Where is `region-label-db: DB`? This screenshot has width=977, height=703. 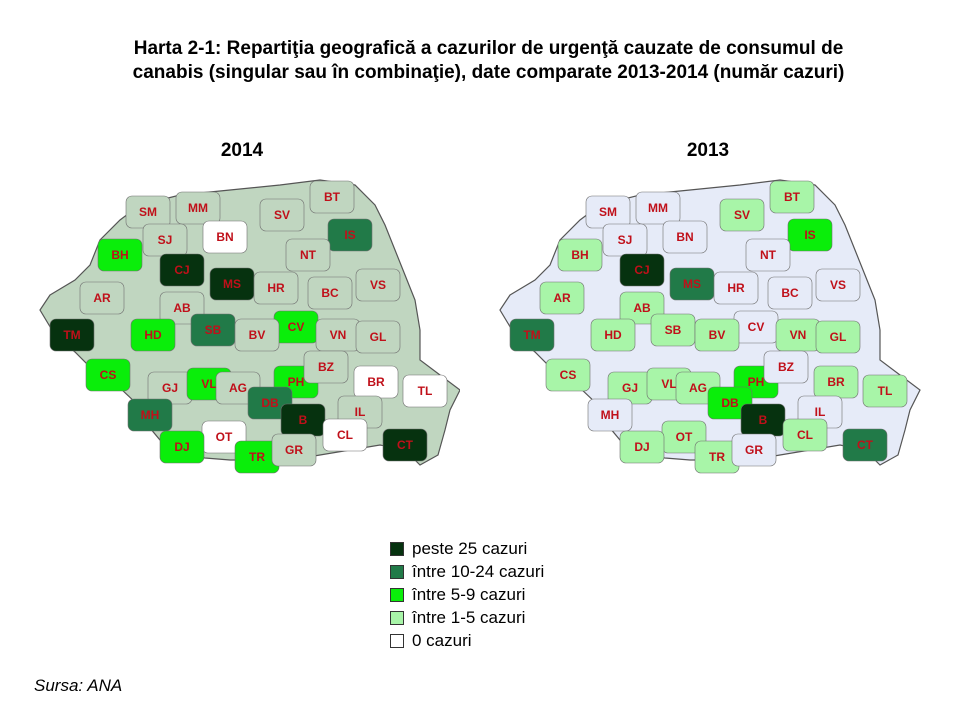 region-label-db: DB is located at coordinates (730, 403).